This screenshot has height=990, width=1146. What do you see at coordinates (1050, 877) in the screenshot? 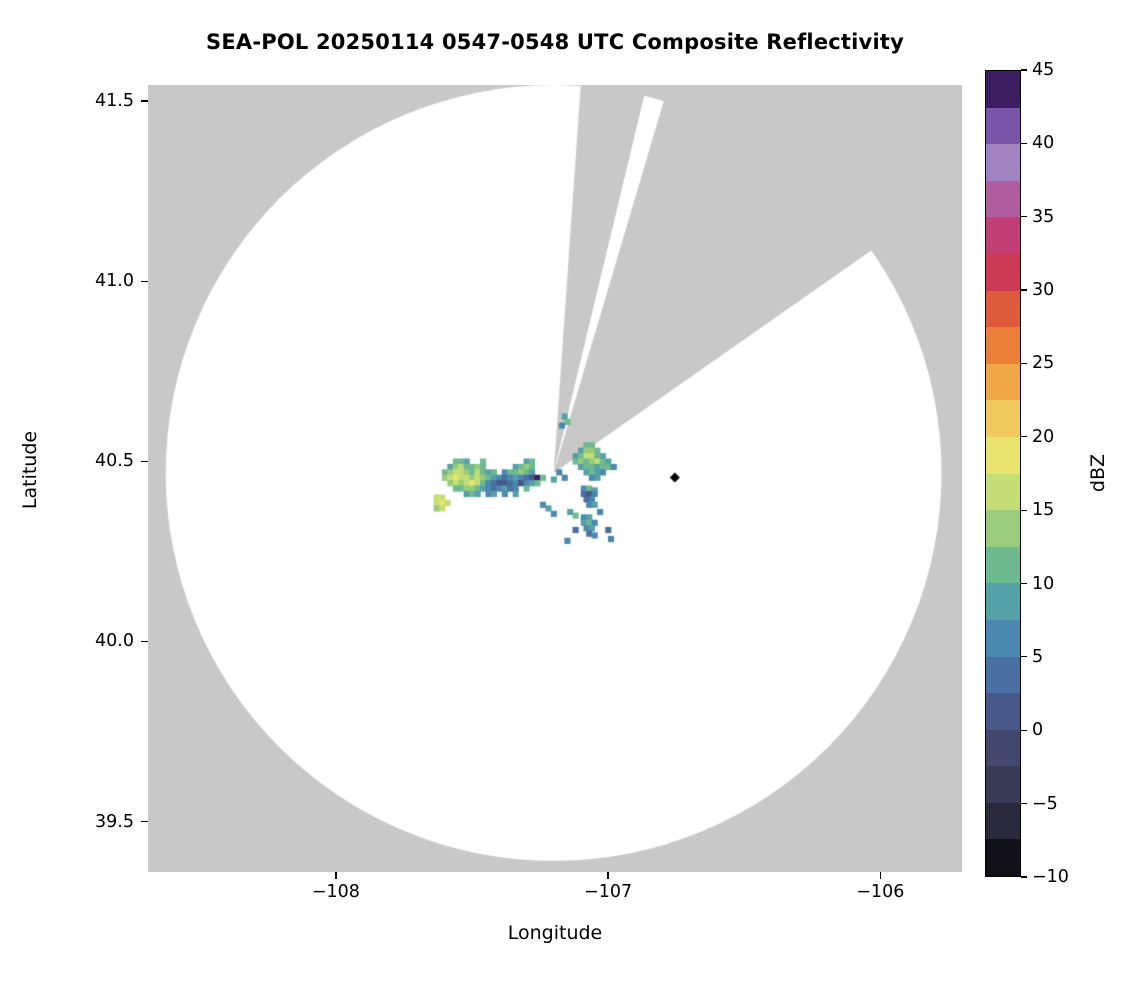
I see `colorbar-tick-label: −10` at bounding box center [1050, 877].